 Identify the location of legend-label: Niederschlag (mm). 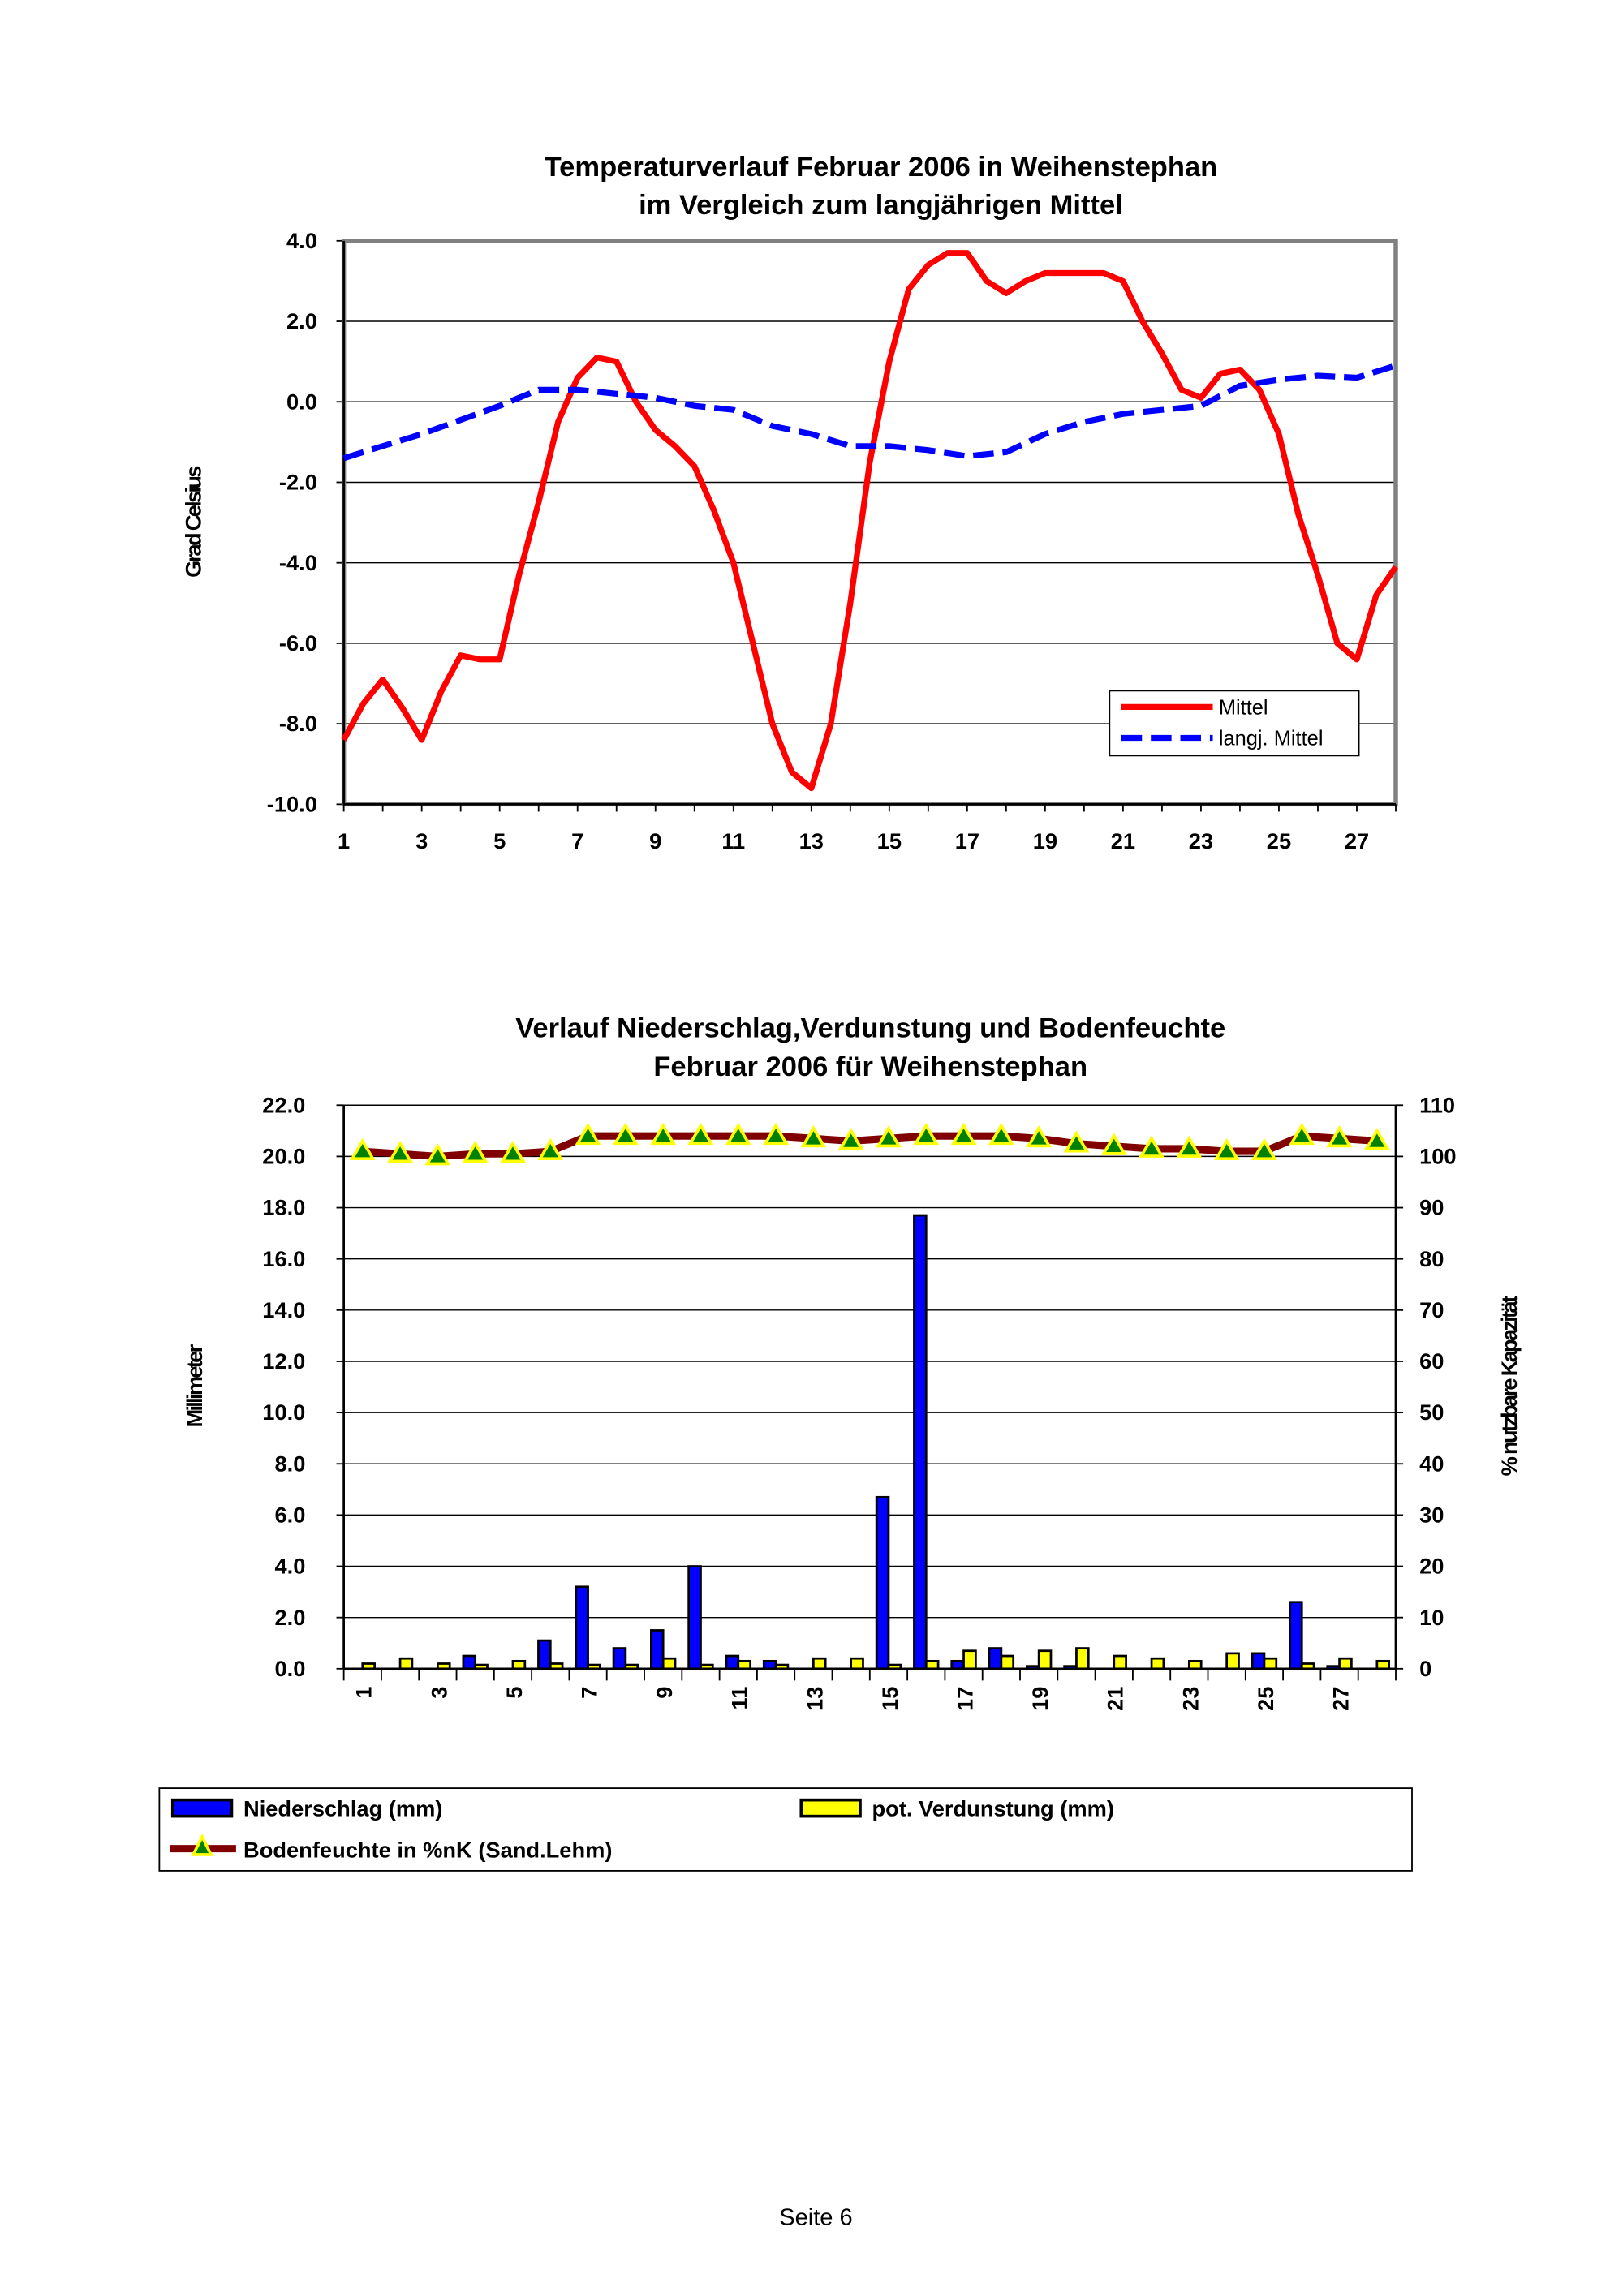
(342, 1808).